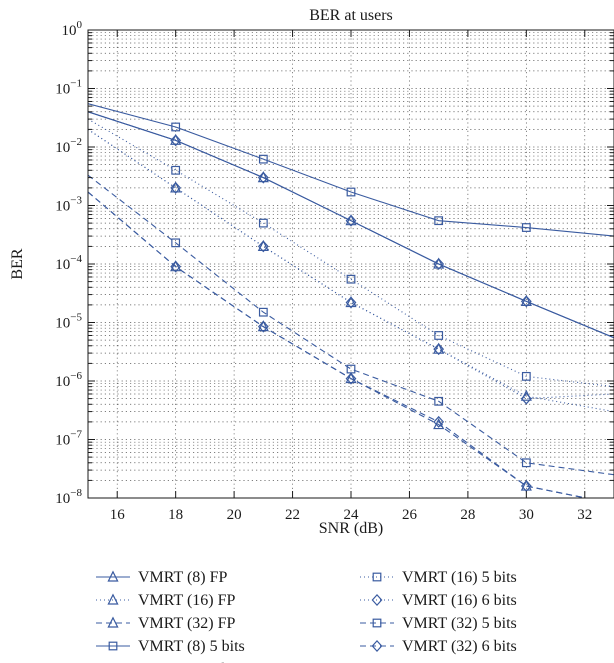 This screenshot has width=614, height=663. What do you see at coordinates (234, 515) in the screenshot?
I see `x-tick-label: 20` at bounding box center [234, 515].